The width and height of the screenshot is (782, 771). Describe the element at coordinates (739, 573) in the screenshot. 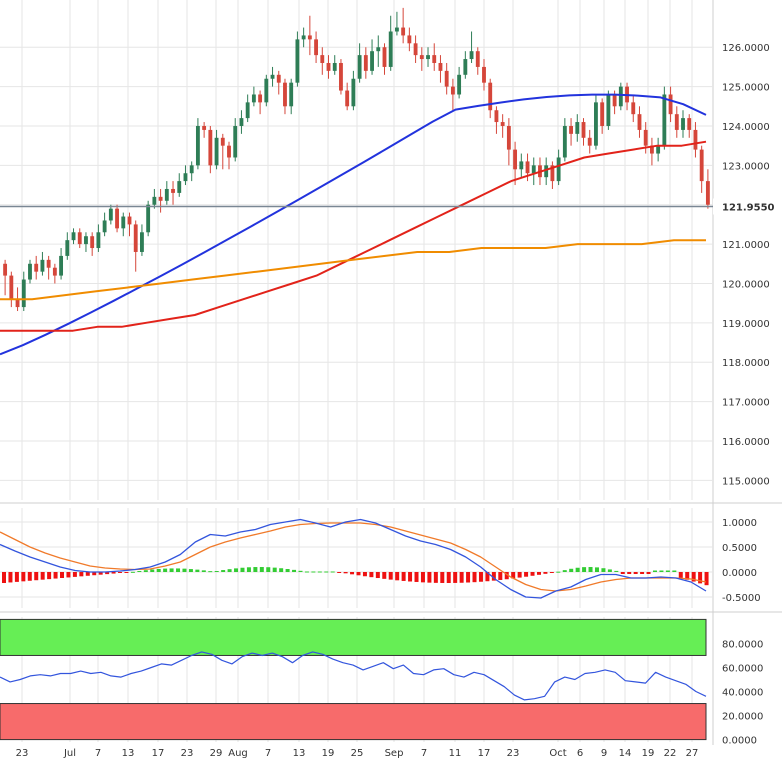

I see `macd-tick-label: 0.0000` at that location.